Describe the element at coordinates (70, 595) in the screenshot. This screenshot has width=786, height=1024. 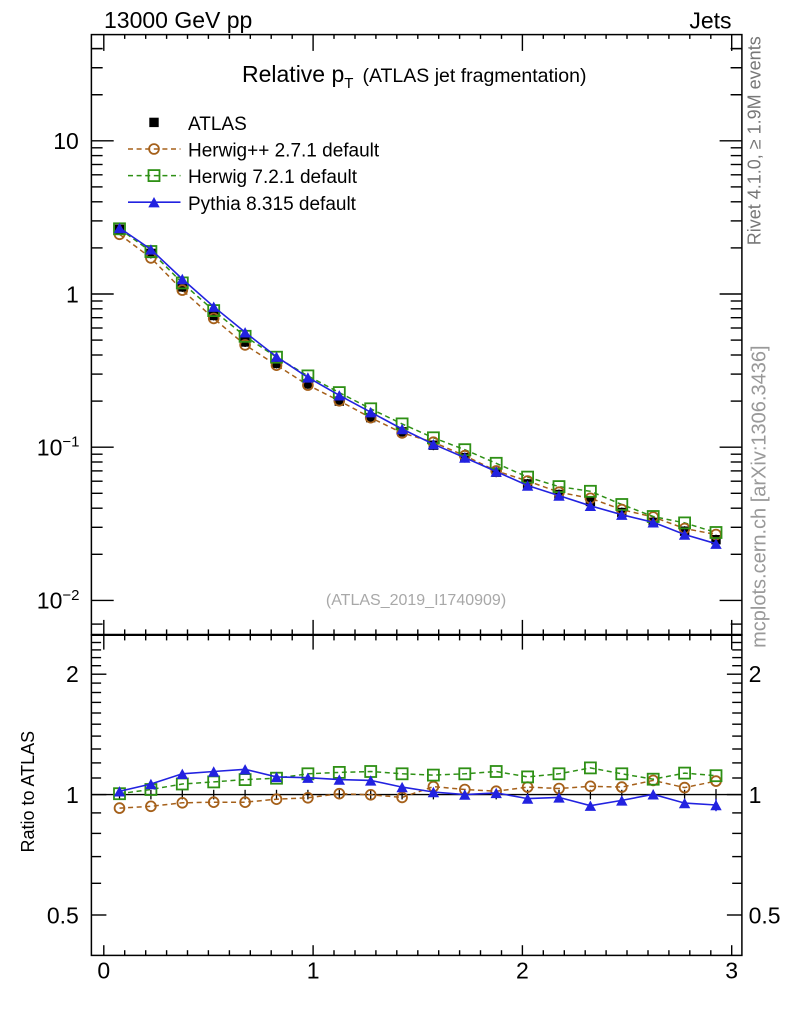
I see `svg-text: −2` at that location.